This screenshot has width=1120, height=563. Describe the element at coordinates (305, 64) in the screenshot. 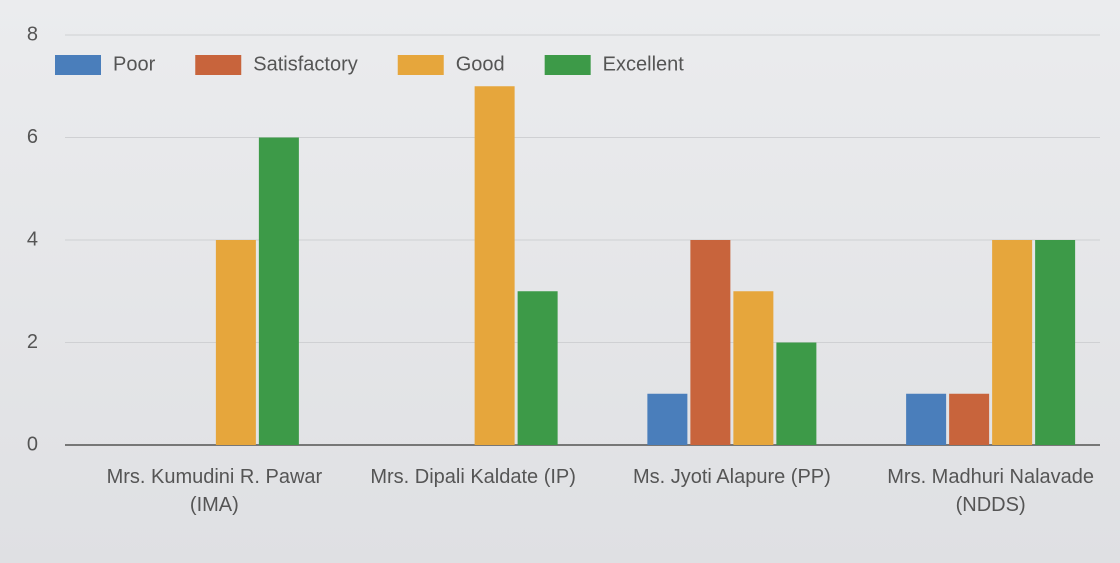

I see `legend-label: Satisfactory` at that location.